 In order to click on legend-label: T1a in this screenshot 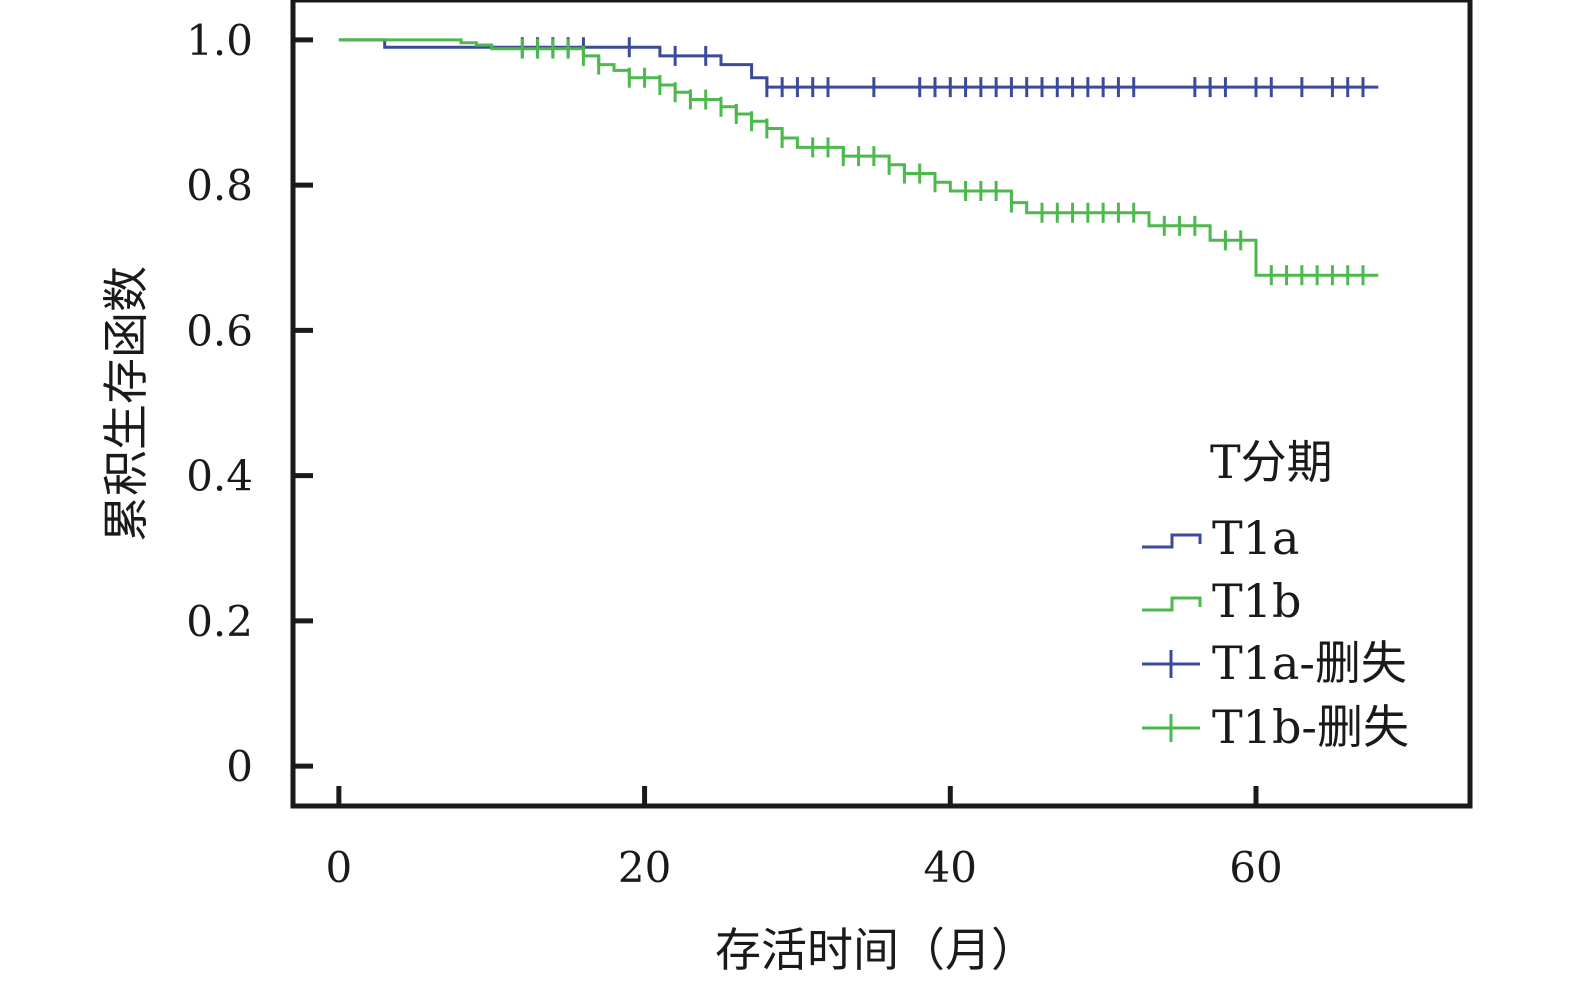, I will do `click(1255, 538)`.